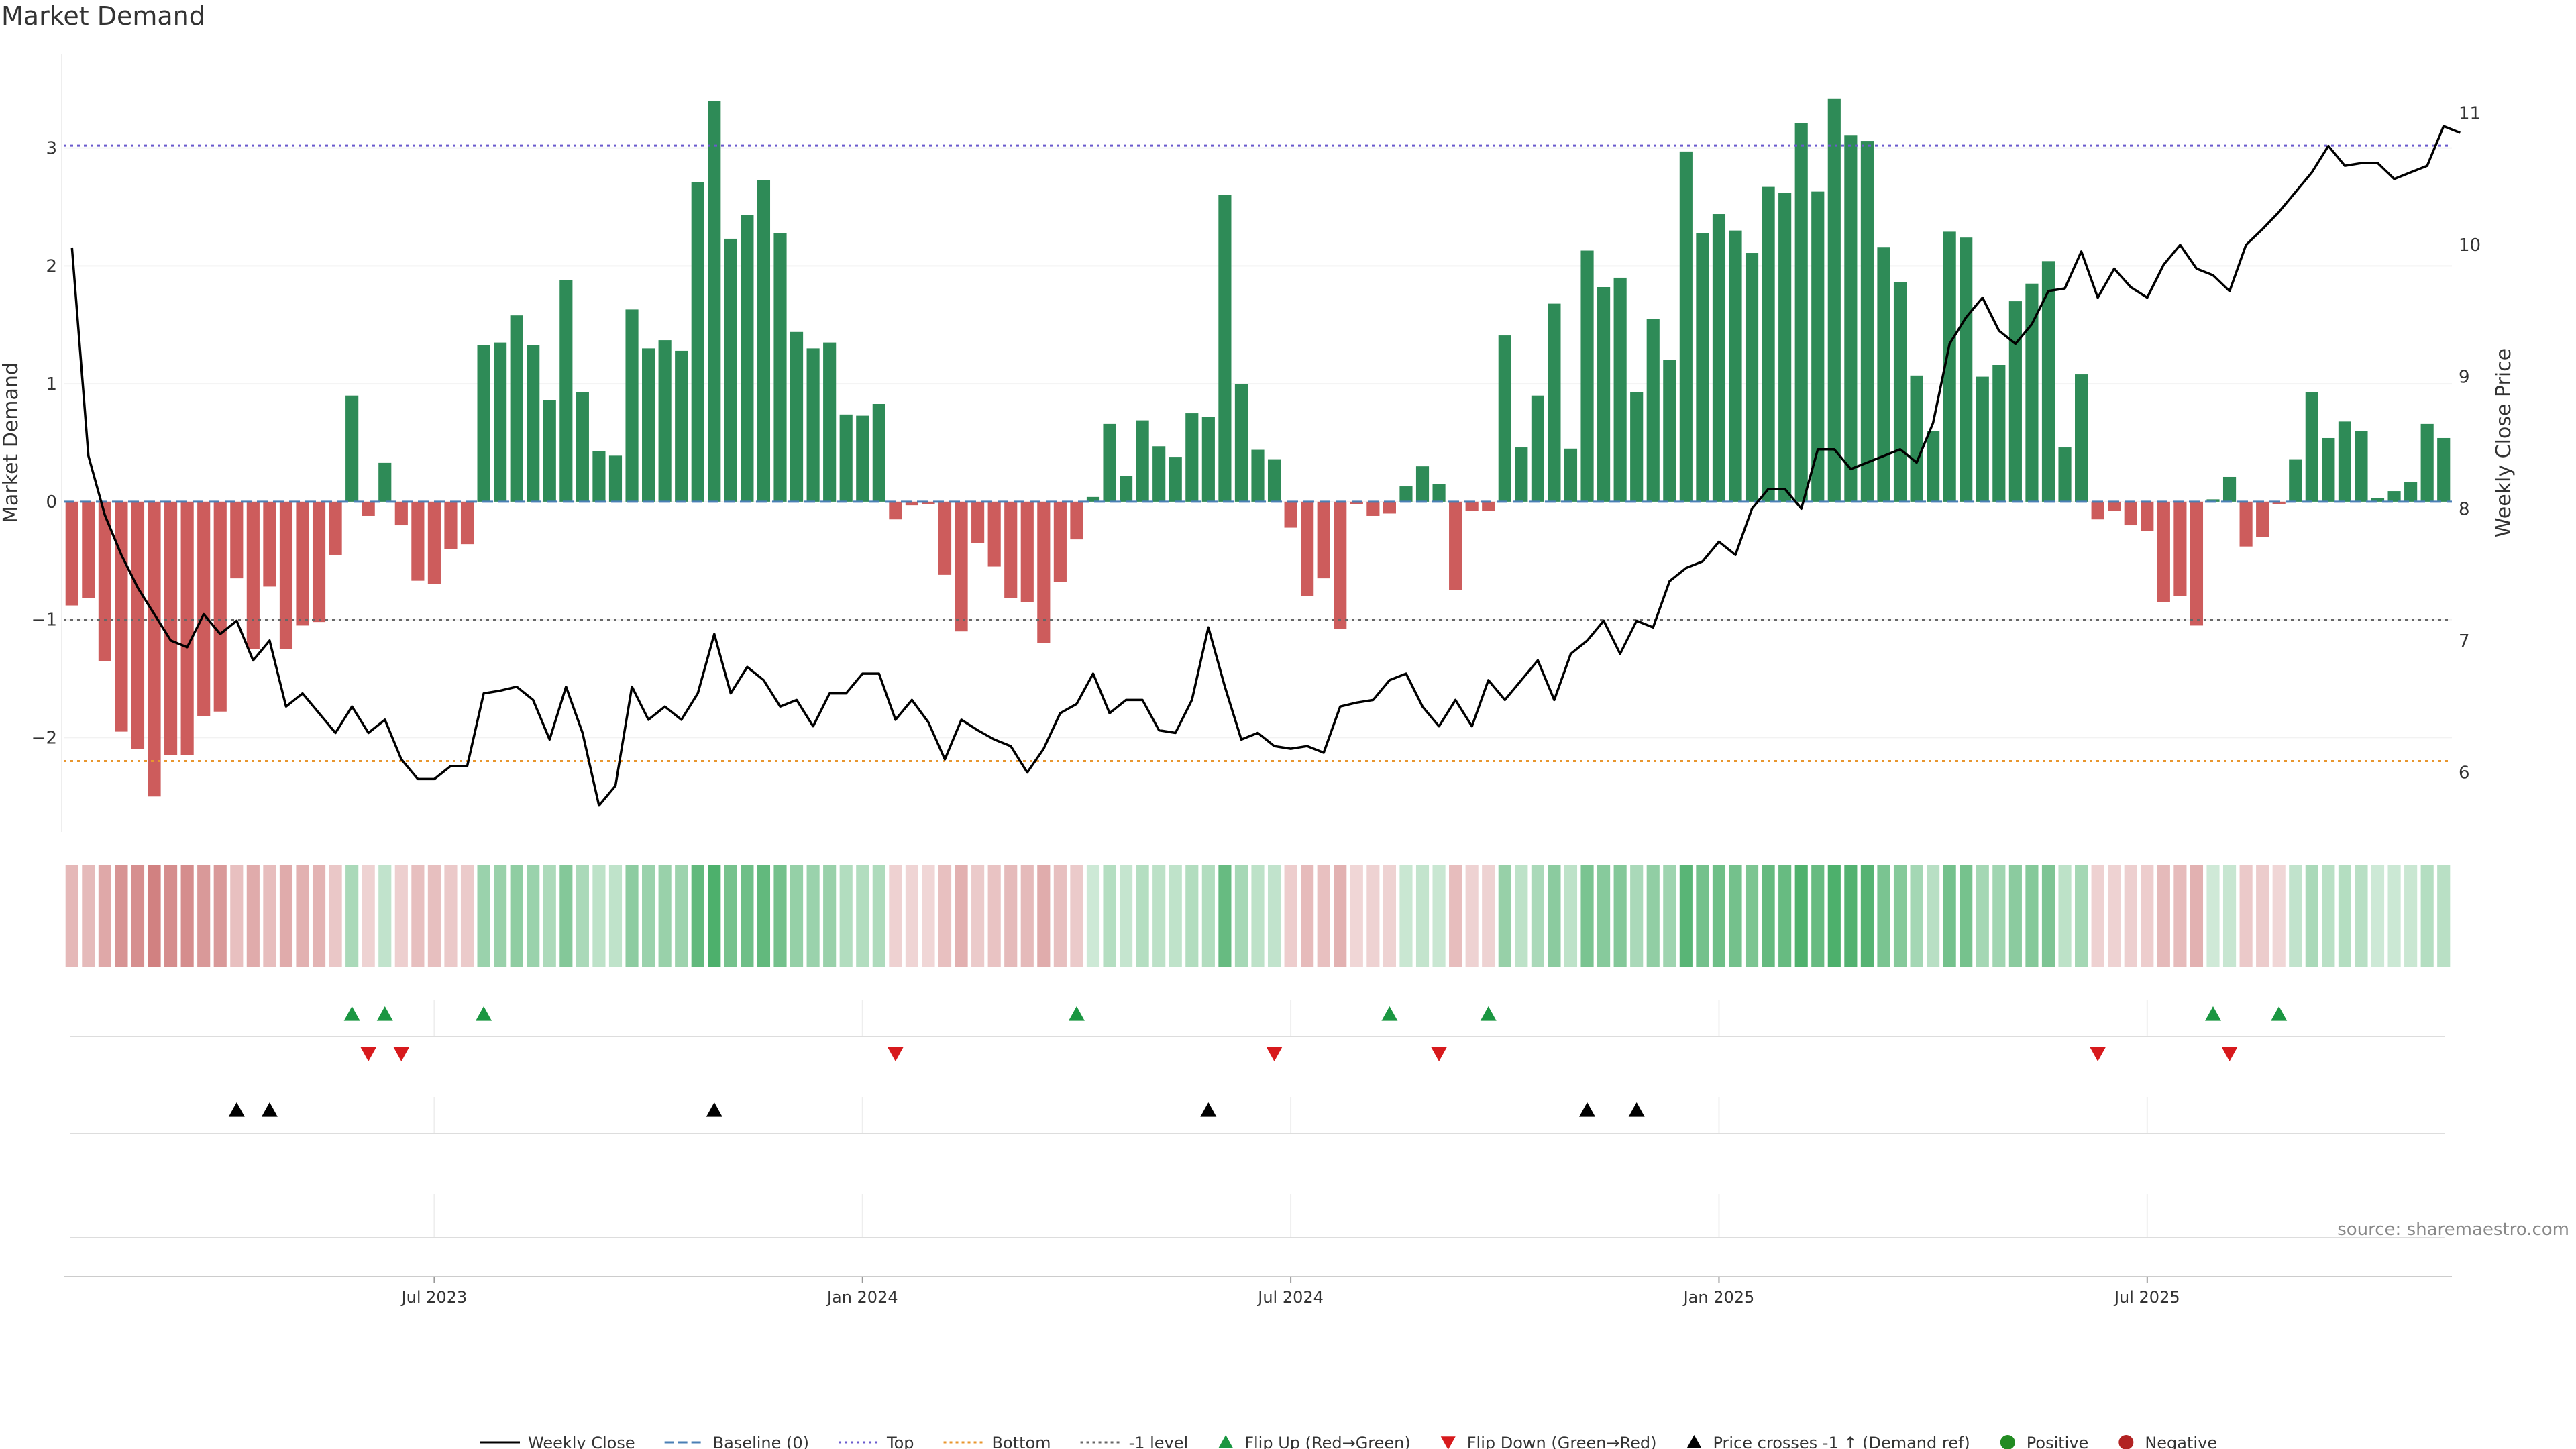 This screenshot has width=2576, height=1449. What do you see at coordinates (11, 442) in the screenshot?
I see `y-axis-title: Market Demand` at bounding box center [11, 442].